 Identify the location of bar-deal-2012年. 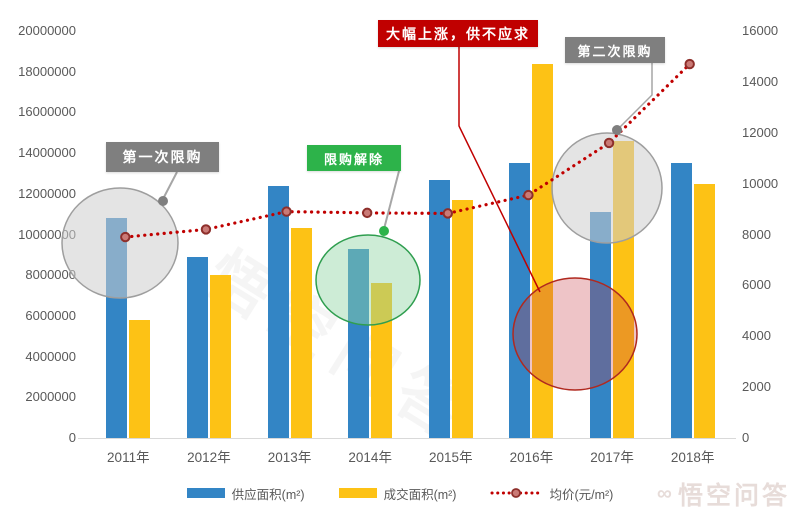
(220, 356).